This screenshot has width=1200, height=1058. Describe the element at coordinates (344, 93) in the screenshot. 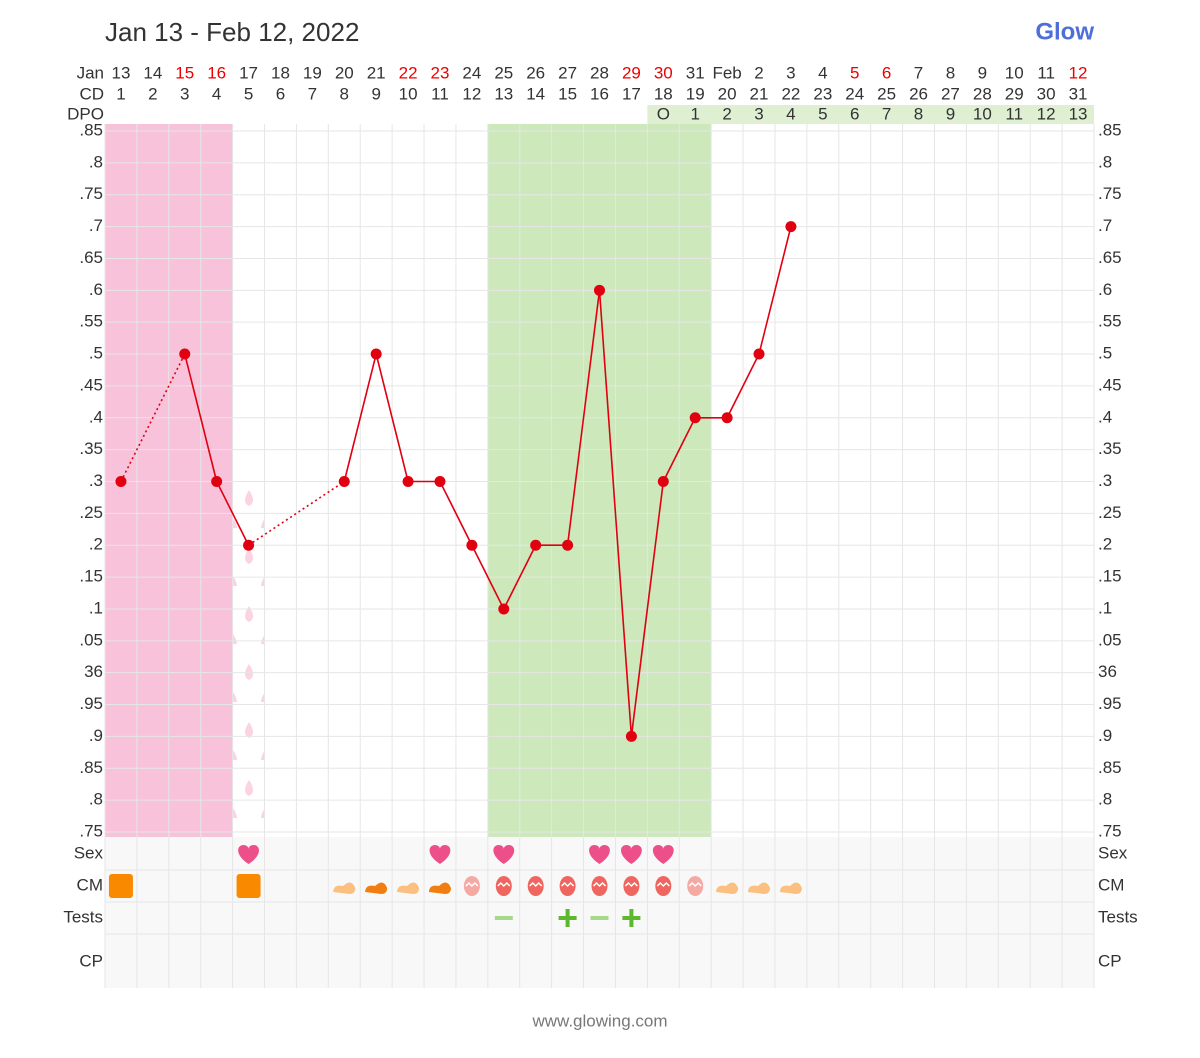

I see `cd-label: 8` at that location.